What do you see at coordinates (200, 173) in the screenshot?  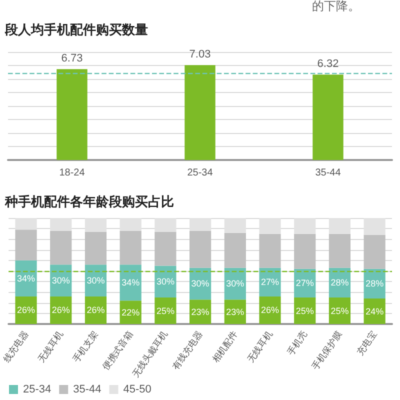 I see `x-tick-label: 25-34` at bounding box center [200, 173].